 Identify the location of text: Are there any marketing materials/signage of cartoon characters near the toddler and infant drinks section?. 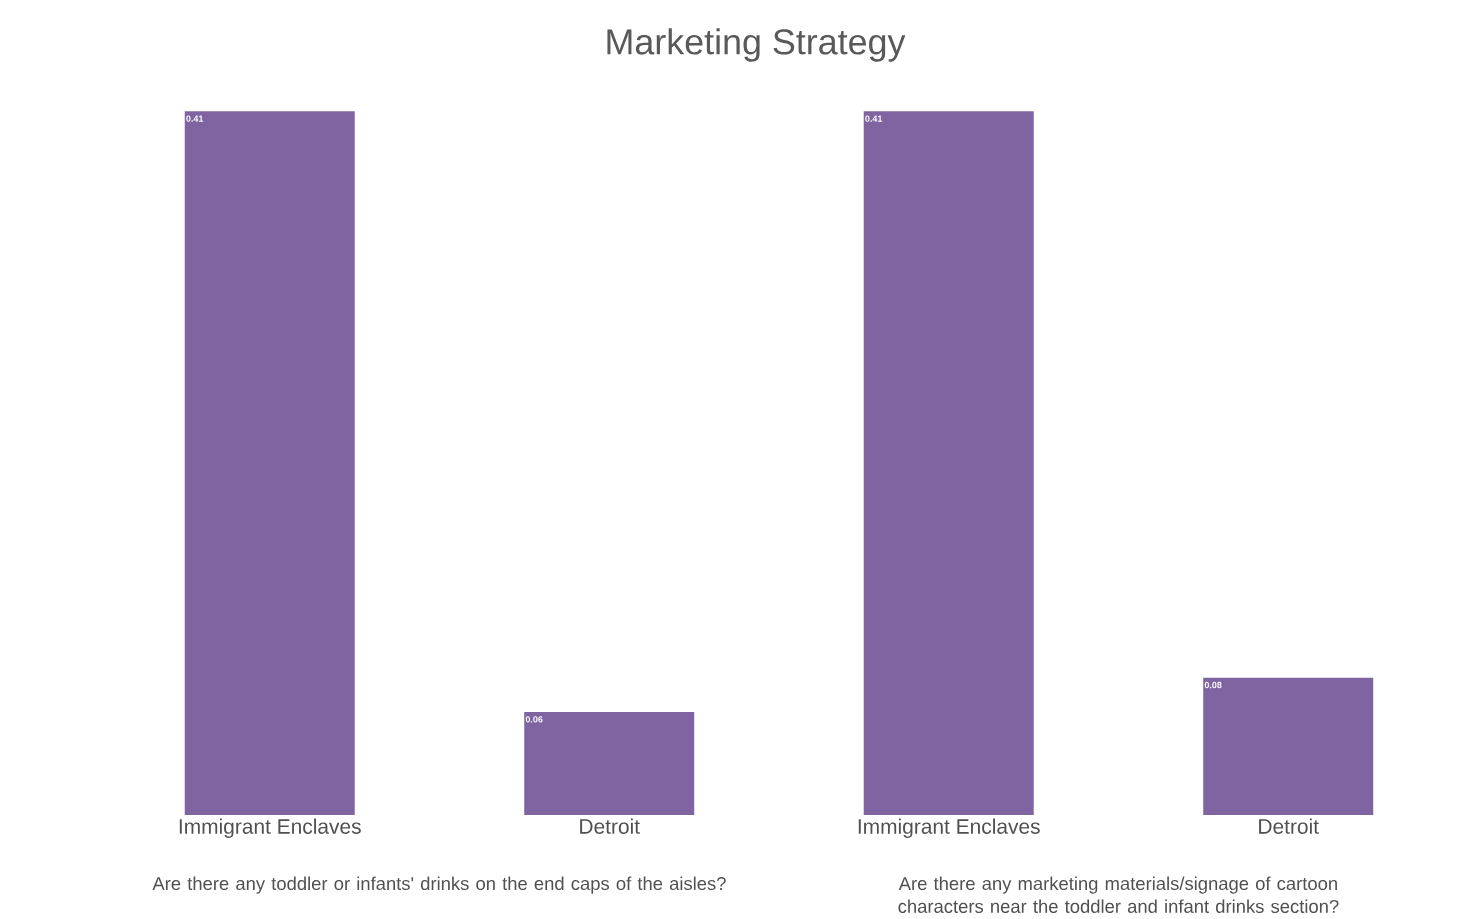
(1118, 894).